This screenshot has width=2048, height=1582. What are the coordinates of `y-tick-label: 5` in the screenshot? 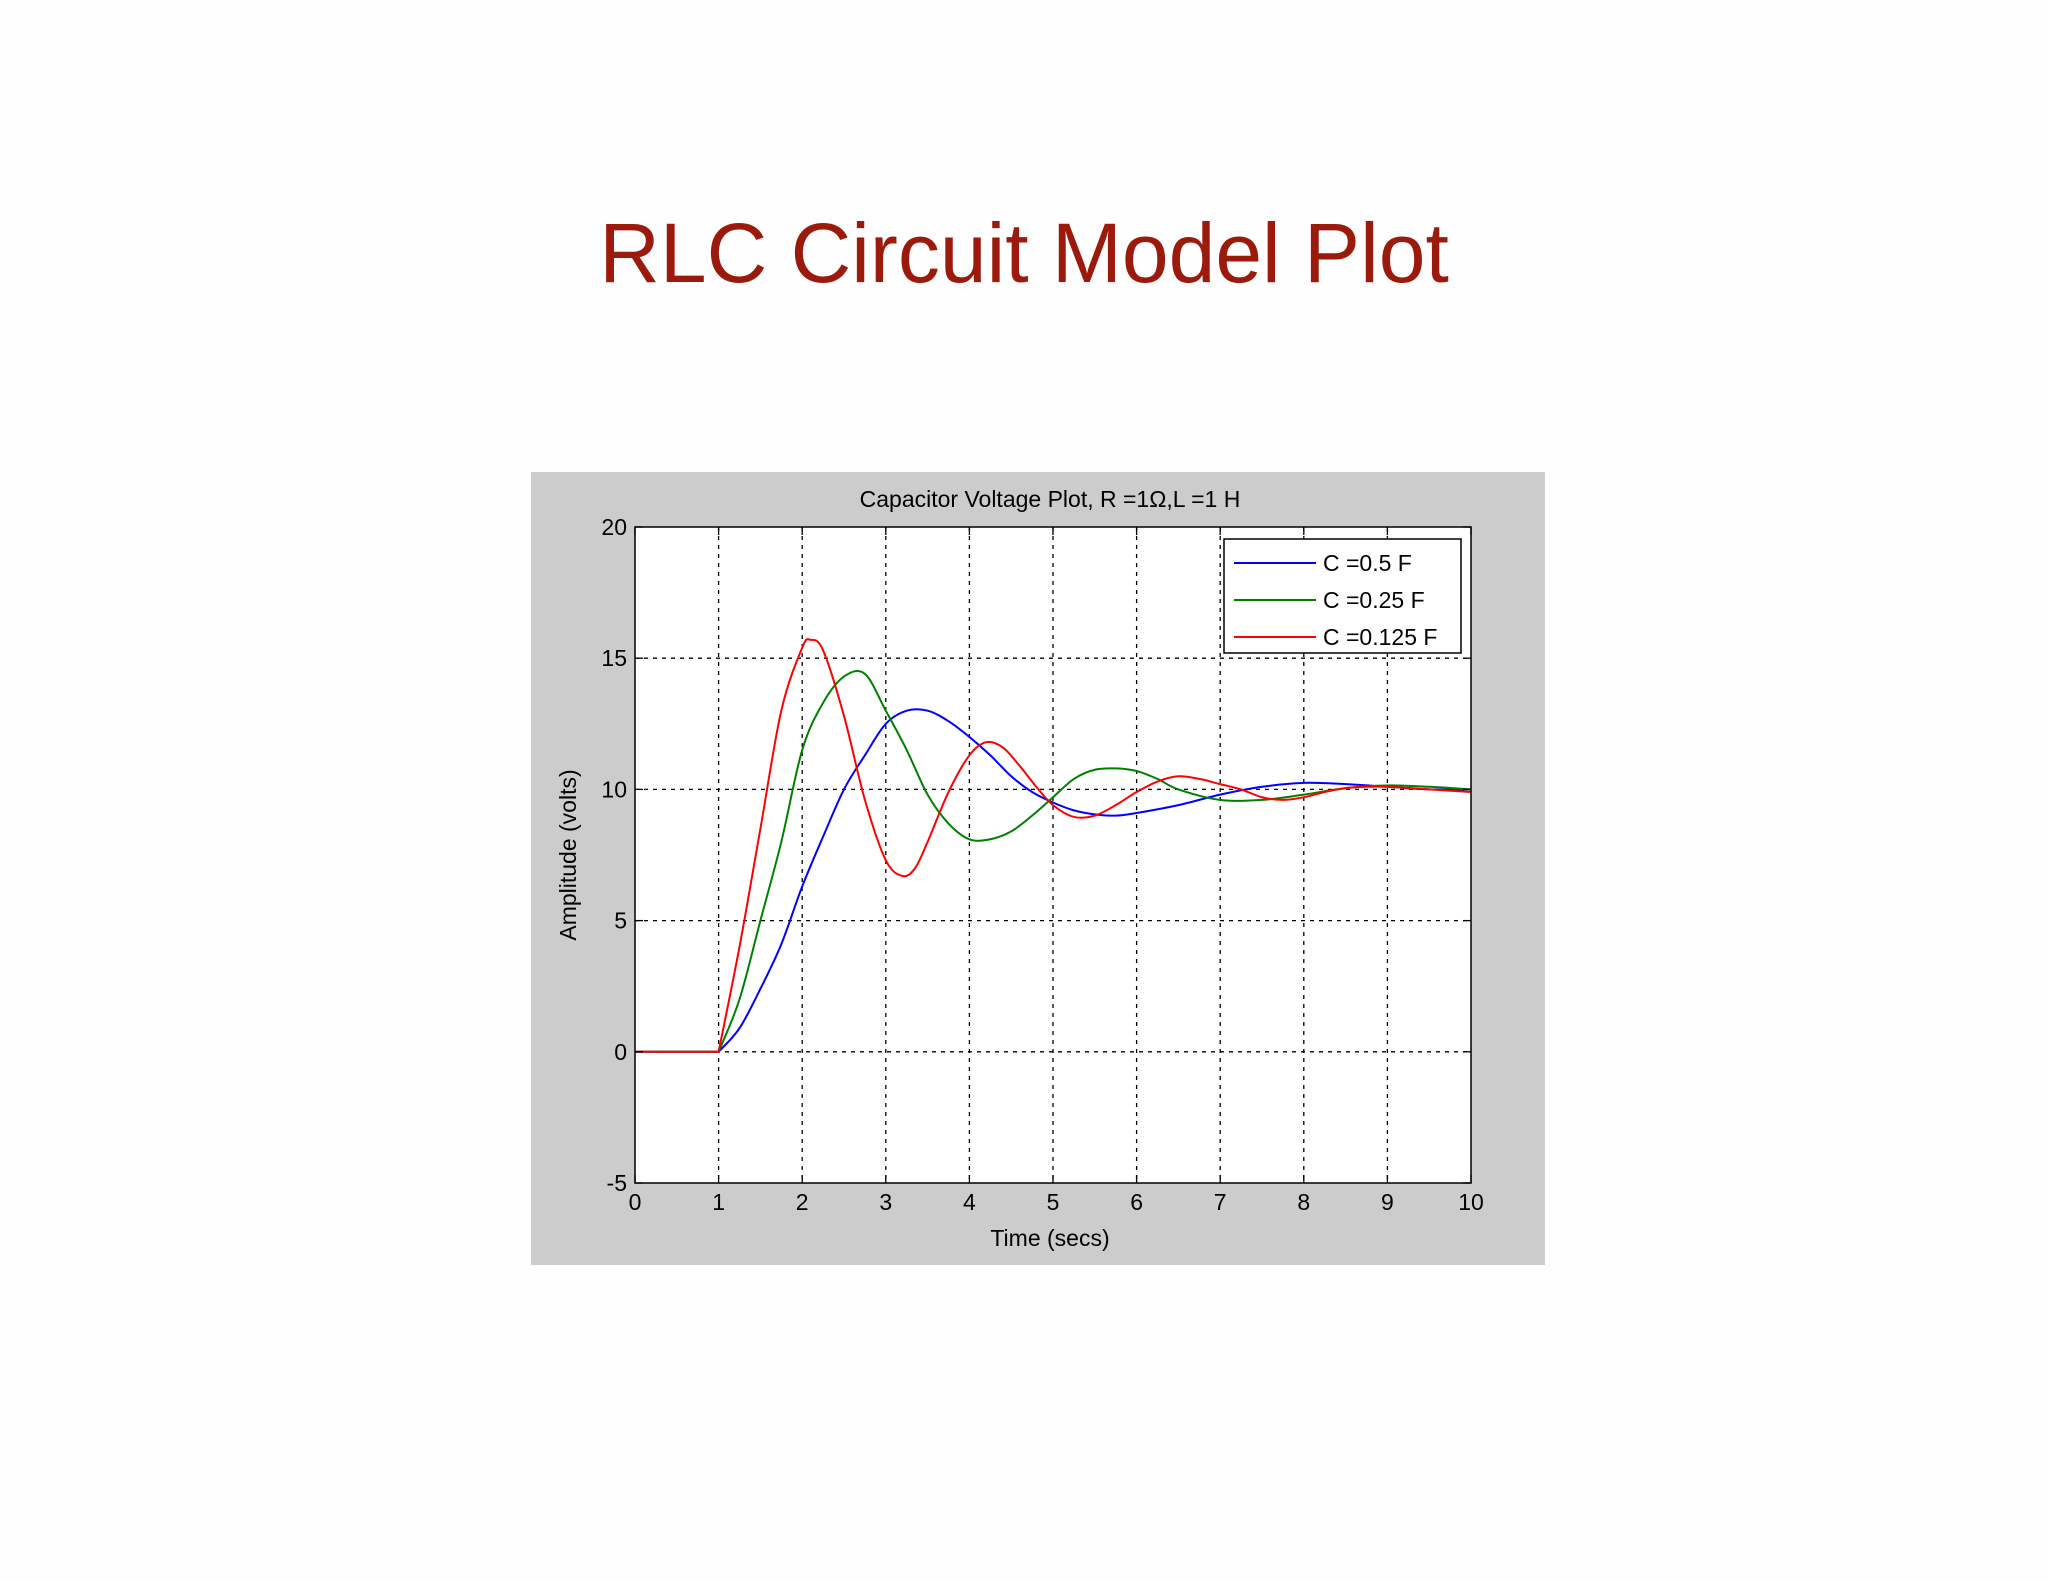 It's located at (620, 921).